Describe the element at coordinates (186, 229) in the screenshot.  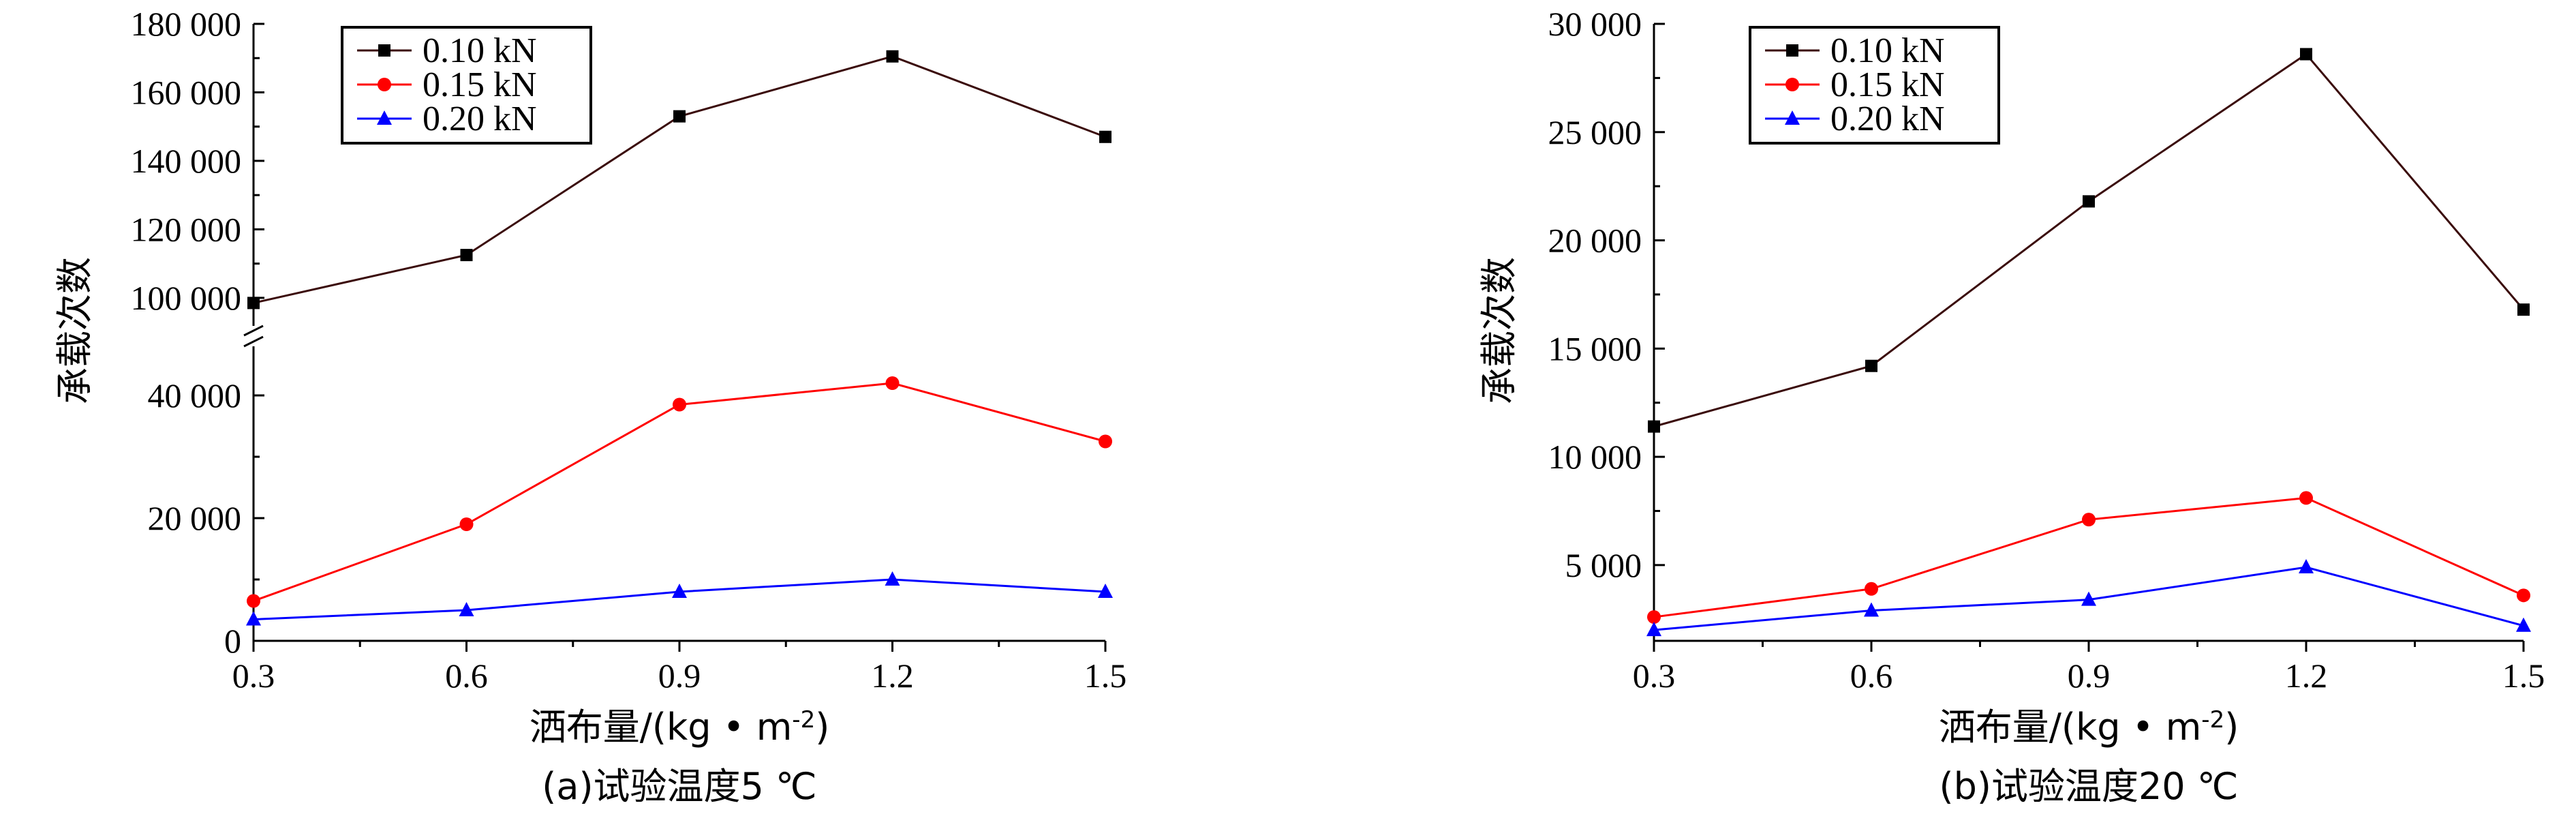
I see `y-tick-label: 120 000` at that location.